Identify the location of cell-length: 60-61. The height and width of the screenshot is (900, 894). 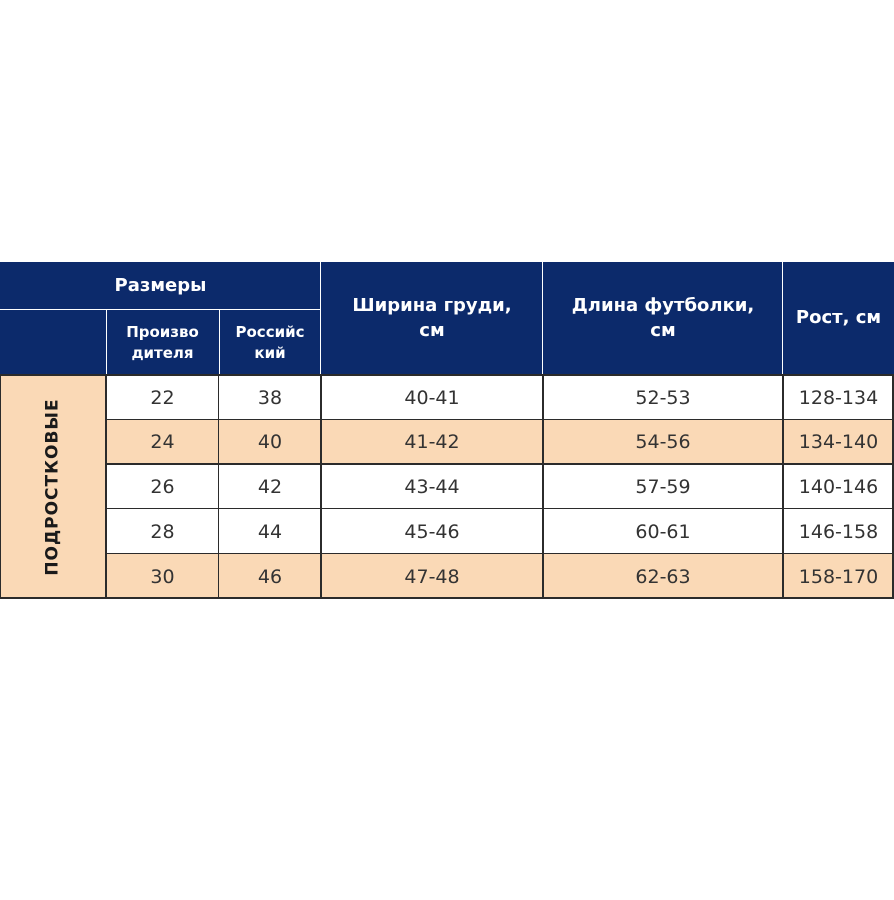
(663, 531).